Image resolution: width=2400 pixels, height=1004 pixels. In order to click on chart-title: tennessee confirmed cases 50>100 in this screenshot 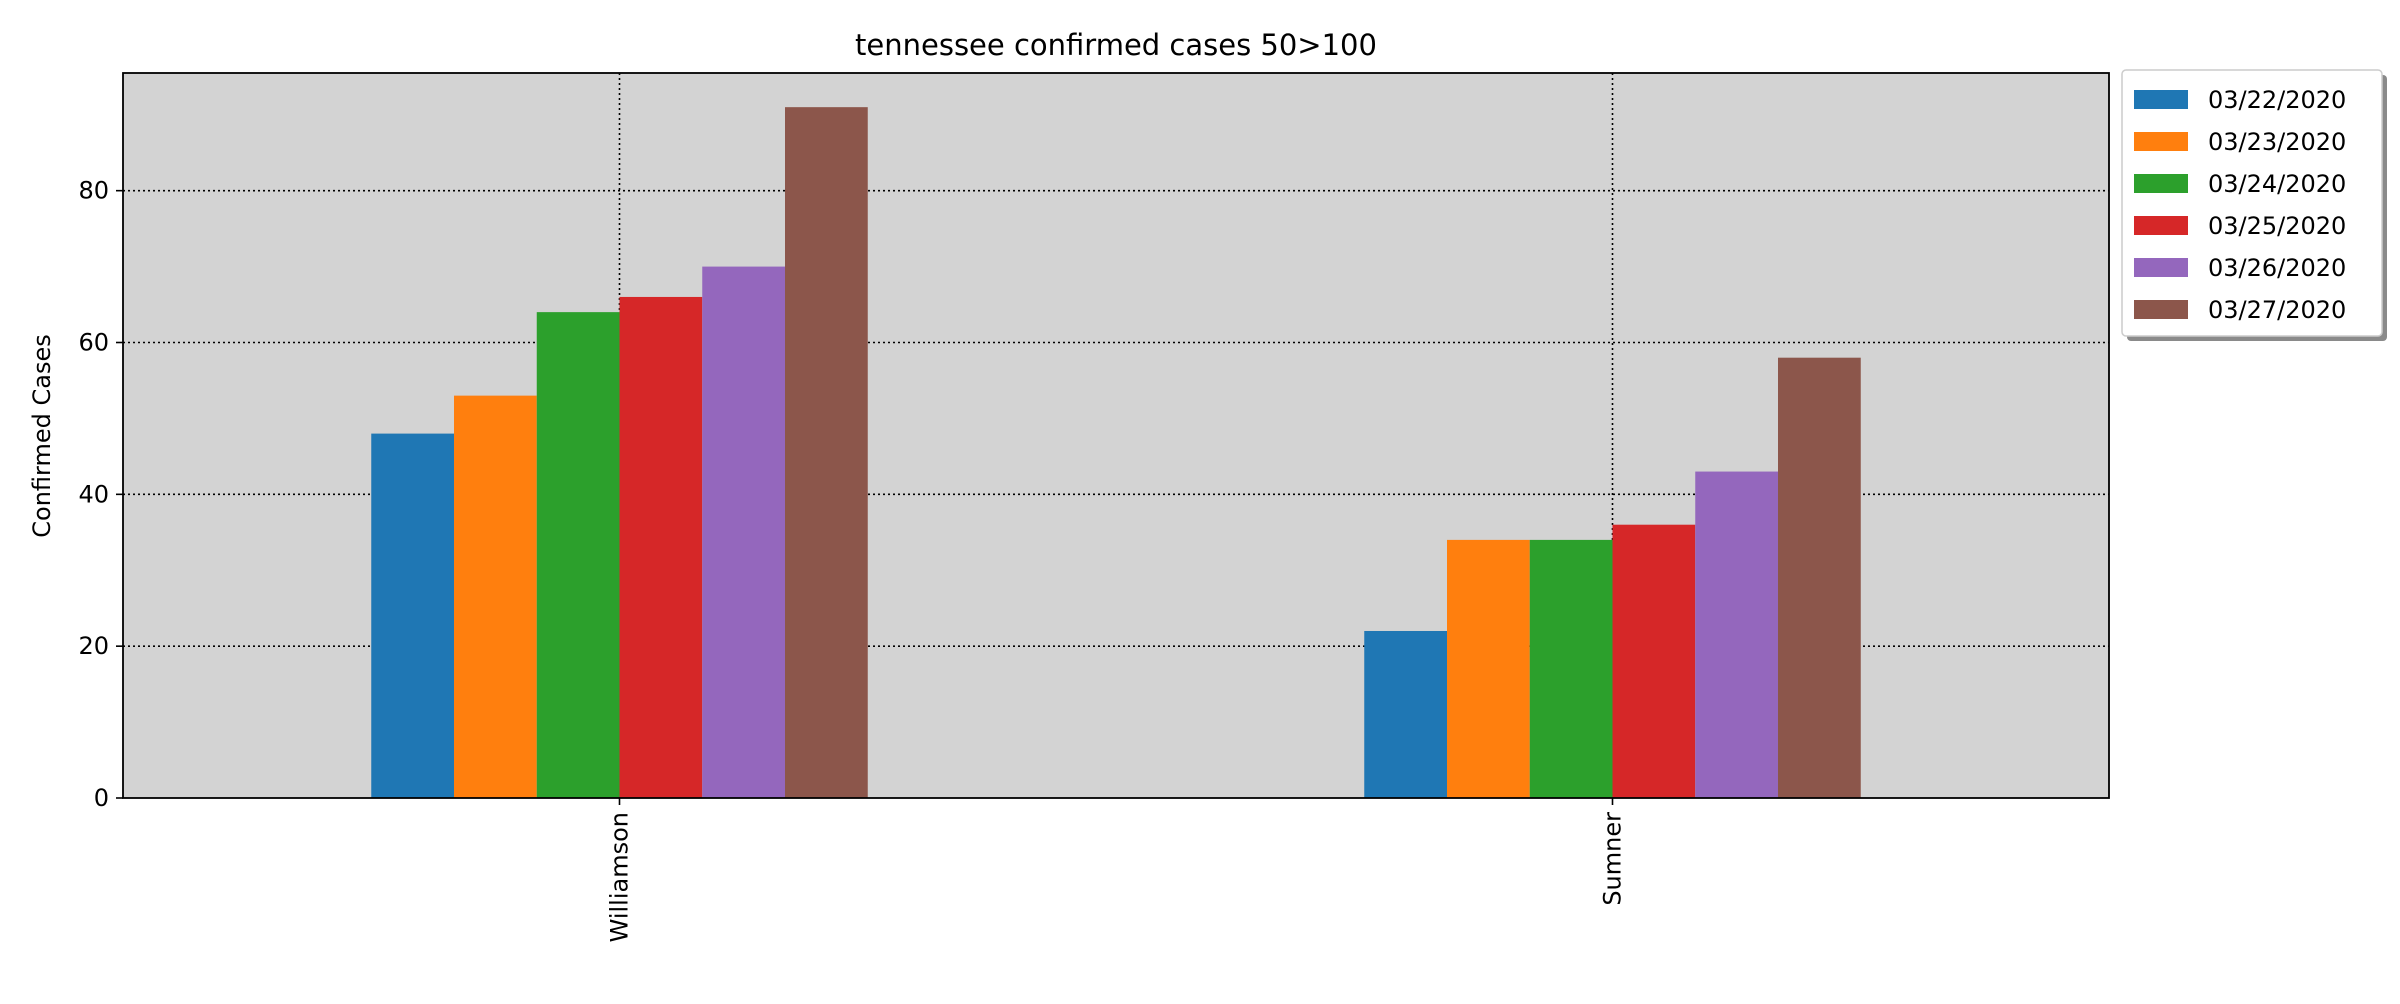, I will do `click(1116, 45)`.